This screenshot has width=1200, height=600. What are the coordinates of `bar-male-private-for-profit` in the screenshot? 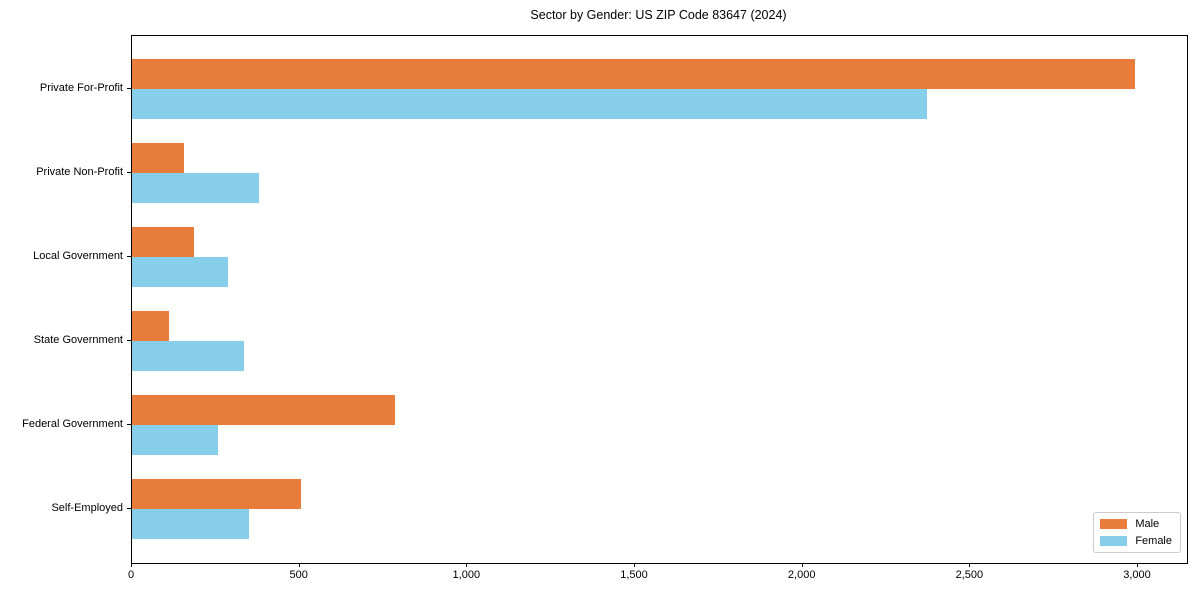 It's located at (633, 74).